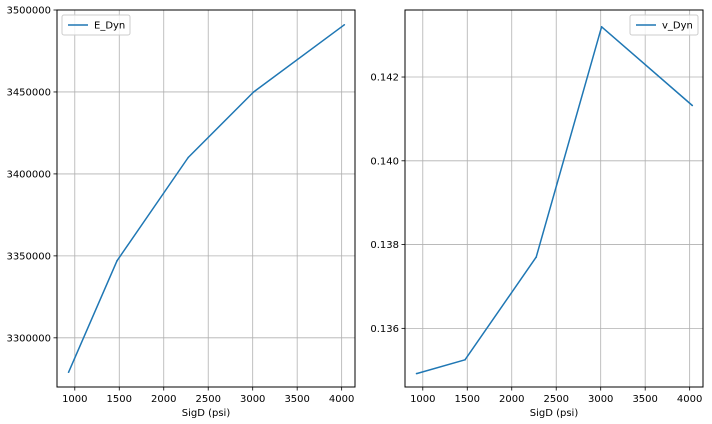 Image resolution: width=712 pixels, height=424 pixels. Describe the element at coordinates (109, 26) in the screenshot. I see `e-dyn-legend-label: E_Dyn` at that location.